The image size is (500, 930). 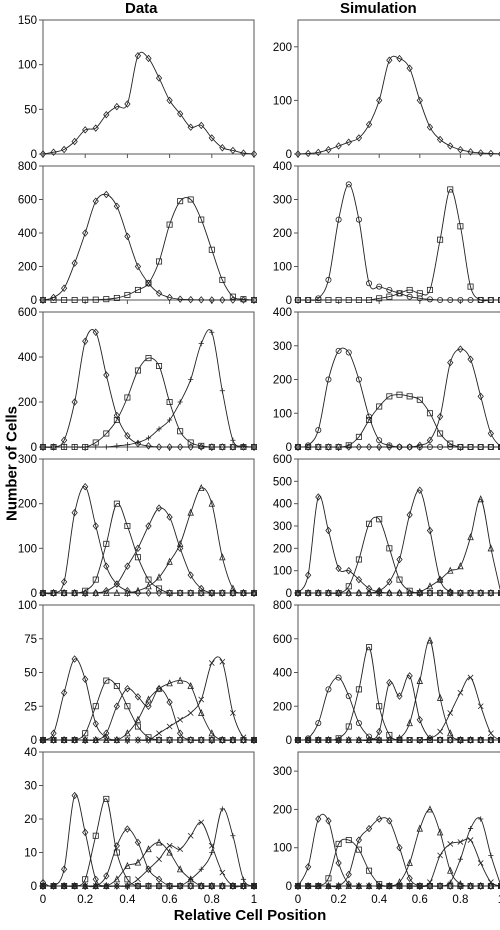 I want to click on panel-data-2-frame, so click(x=148, y=233).